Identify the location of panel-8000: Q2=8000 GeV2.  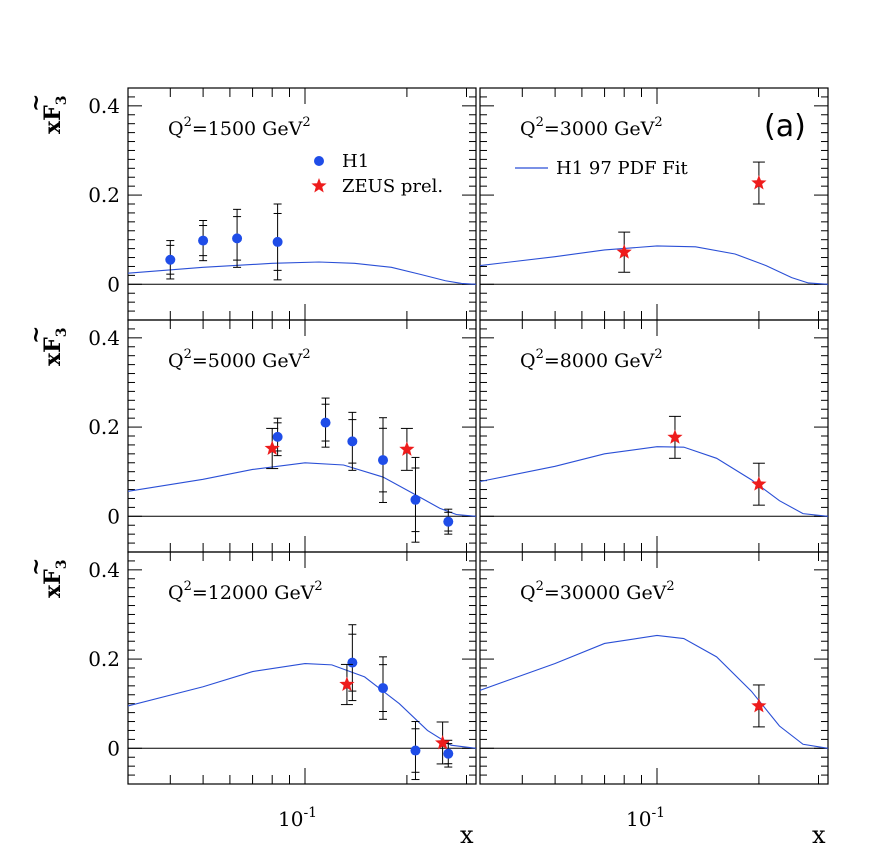
(654, 436).